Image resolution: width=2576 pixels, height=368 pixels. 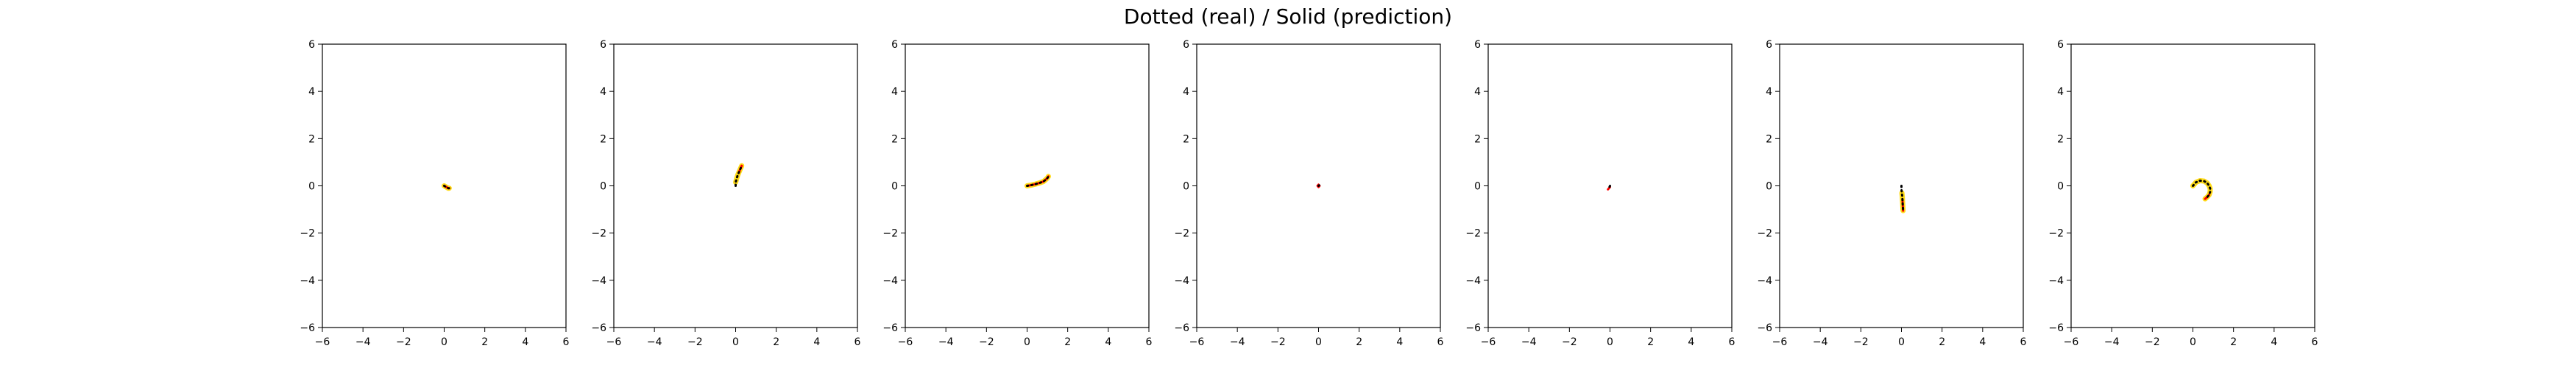 What do you see at coordinates (434, 193) in the screenshot?
I see `subplot-1: −6 −4 −2 0 2 4 6 −6 −4 −2 0 2 4 6` at bounding box center [434, 193].